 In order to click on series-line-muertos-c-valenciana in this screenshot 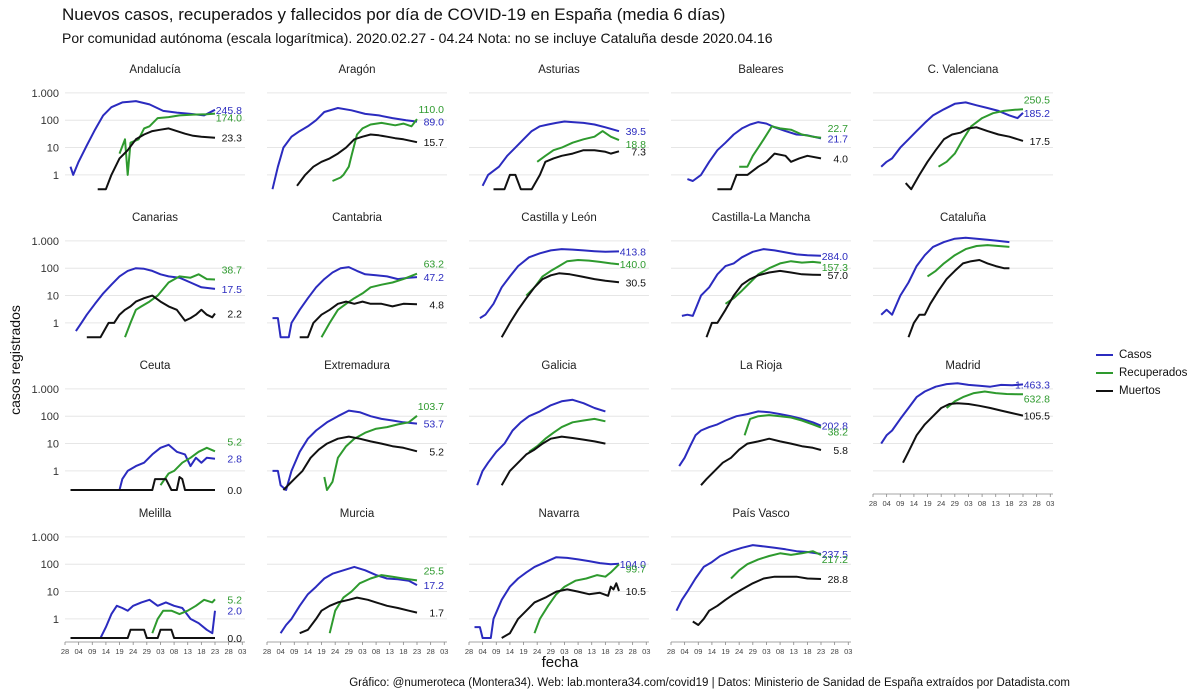, I will do `click(964, 158)`.